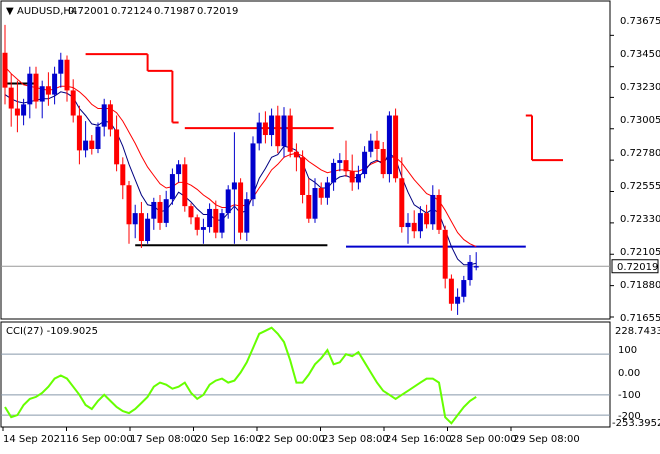 This screenshot has height=454, width=660. I want to click on ohlc-close: 0.72019, so click(217, 11).